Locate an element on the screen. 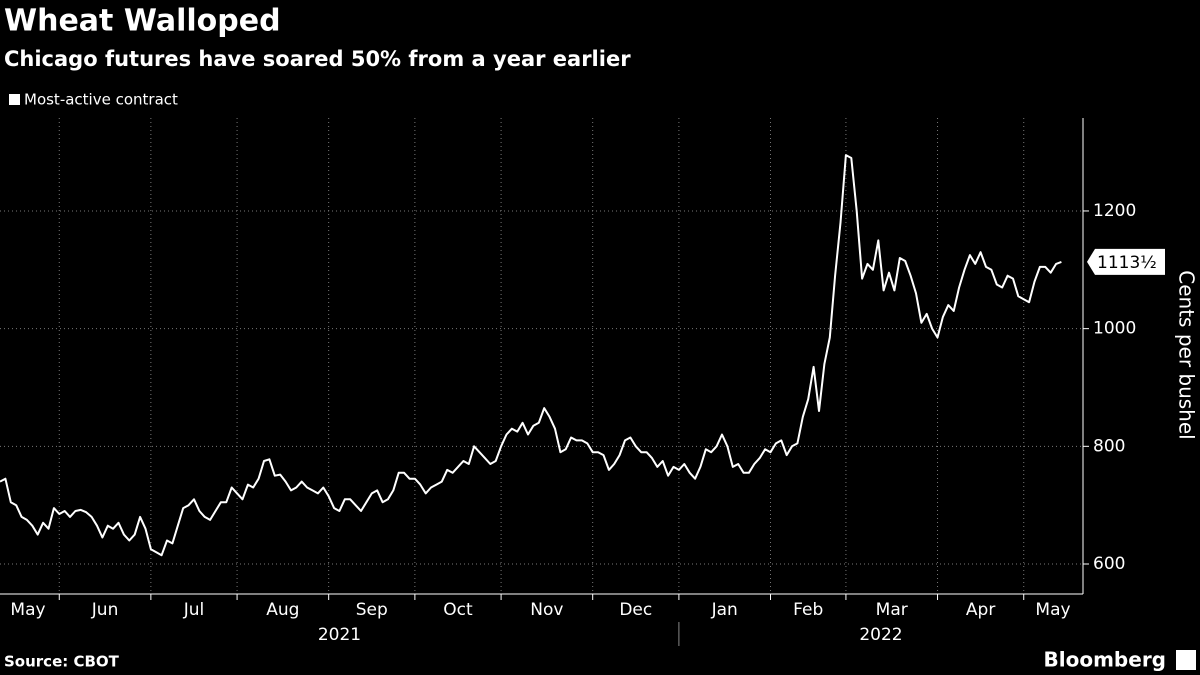 The width and height of the screenshot is (1200, 675). x-tick-label: Sep is located at coordinates (372, 610).